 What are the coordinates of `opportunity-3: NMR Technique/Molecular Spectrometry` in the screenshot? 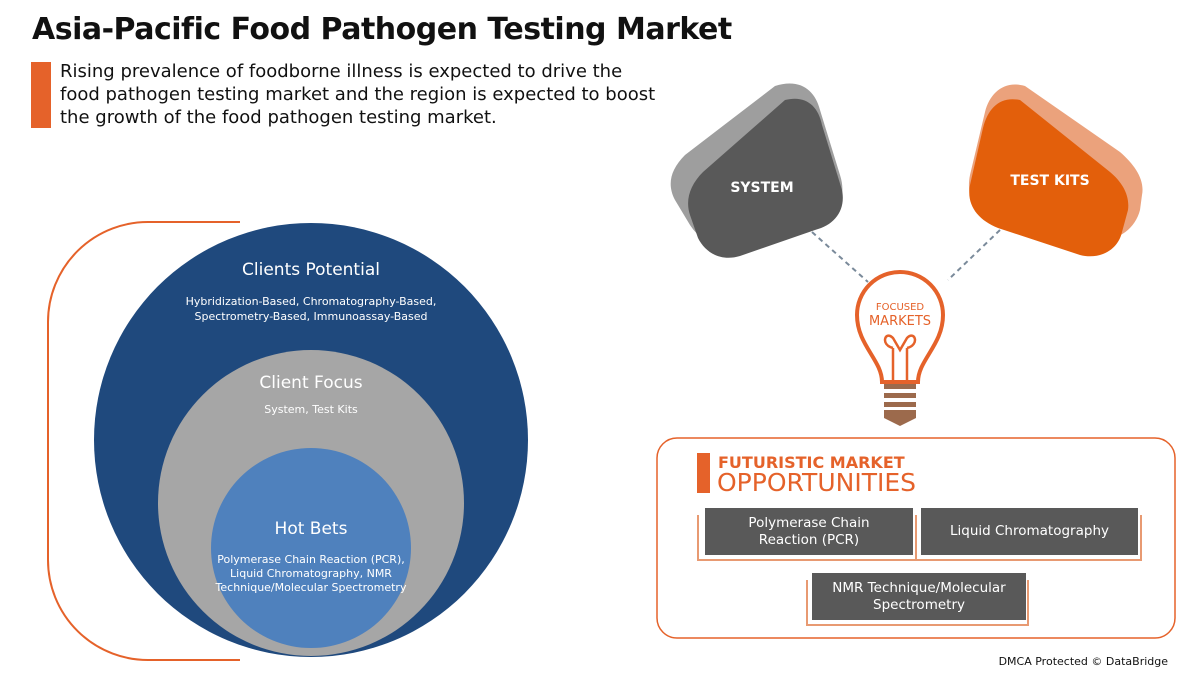 It's located at (919, 596).